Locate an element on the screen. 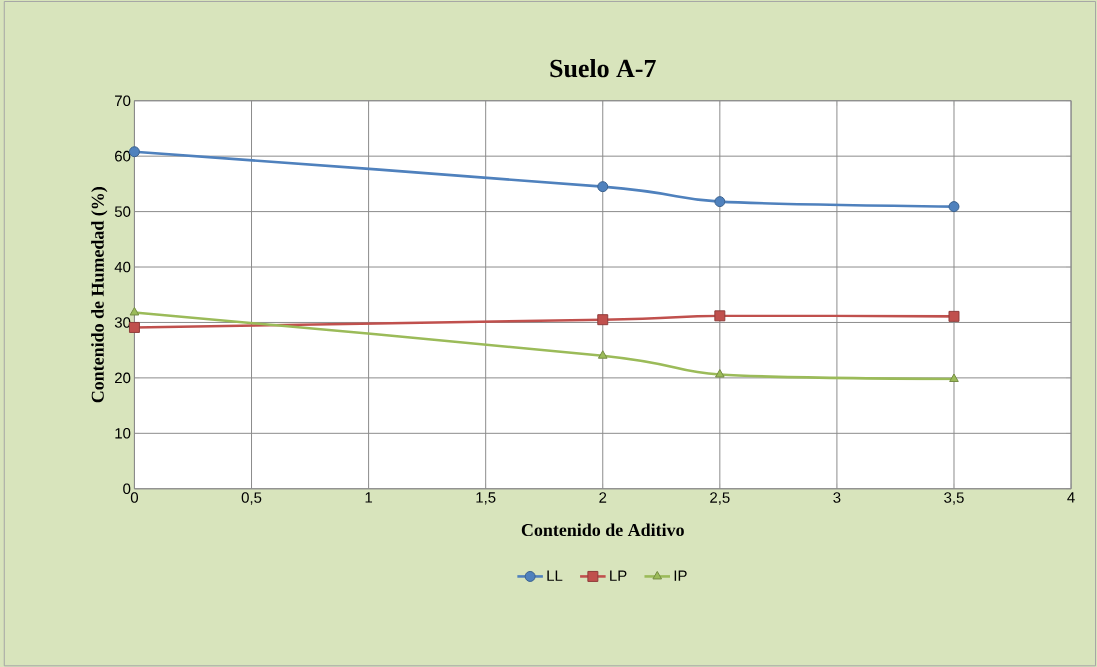 The image size is (1097, 667). y-tick-label: 20 is located at coordinates (123, 378).